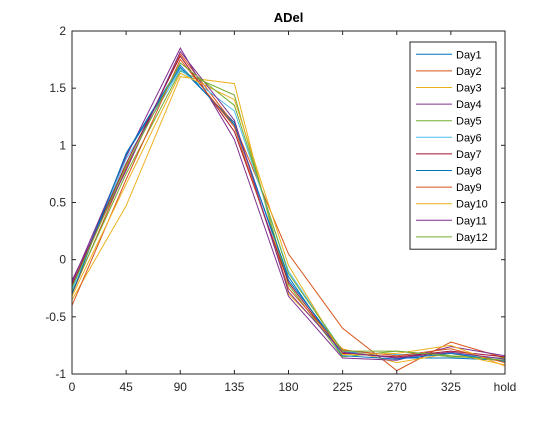 The height and width of the screenshot is (425, 560). Describe the element at coordinates (471, 221) in the screenshot. I see `legend-label: Day11` at that location.